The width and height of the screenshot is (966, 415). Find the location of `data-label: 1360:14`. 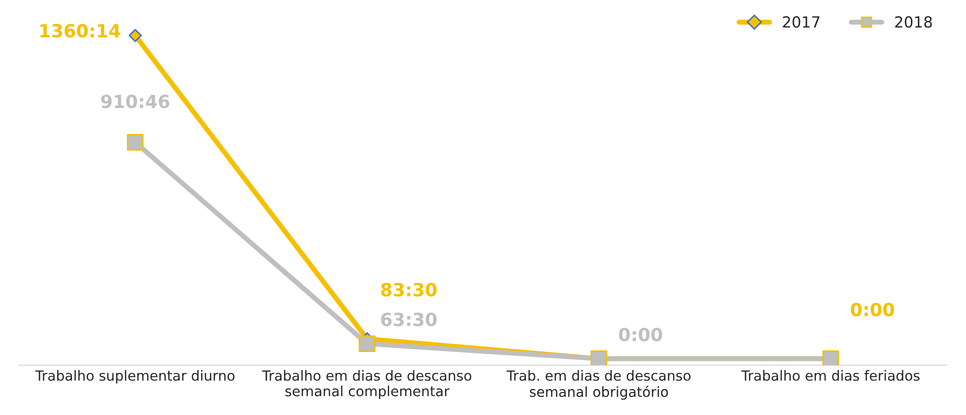

data-label: 1360:14 is located at coordinates (80, 31).